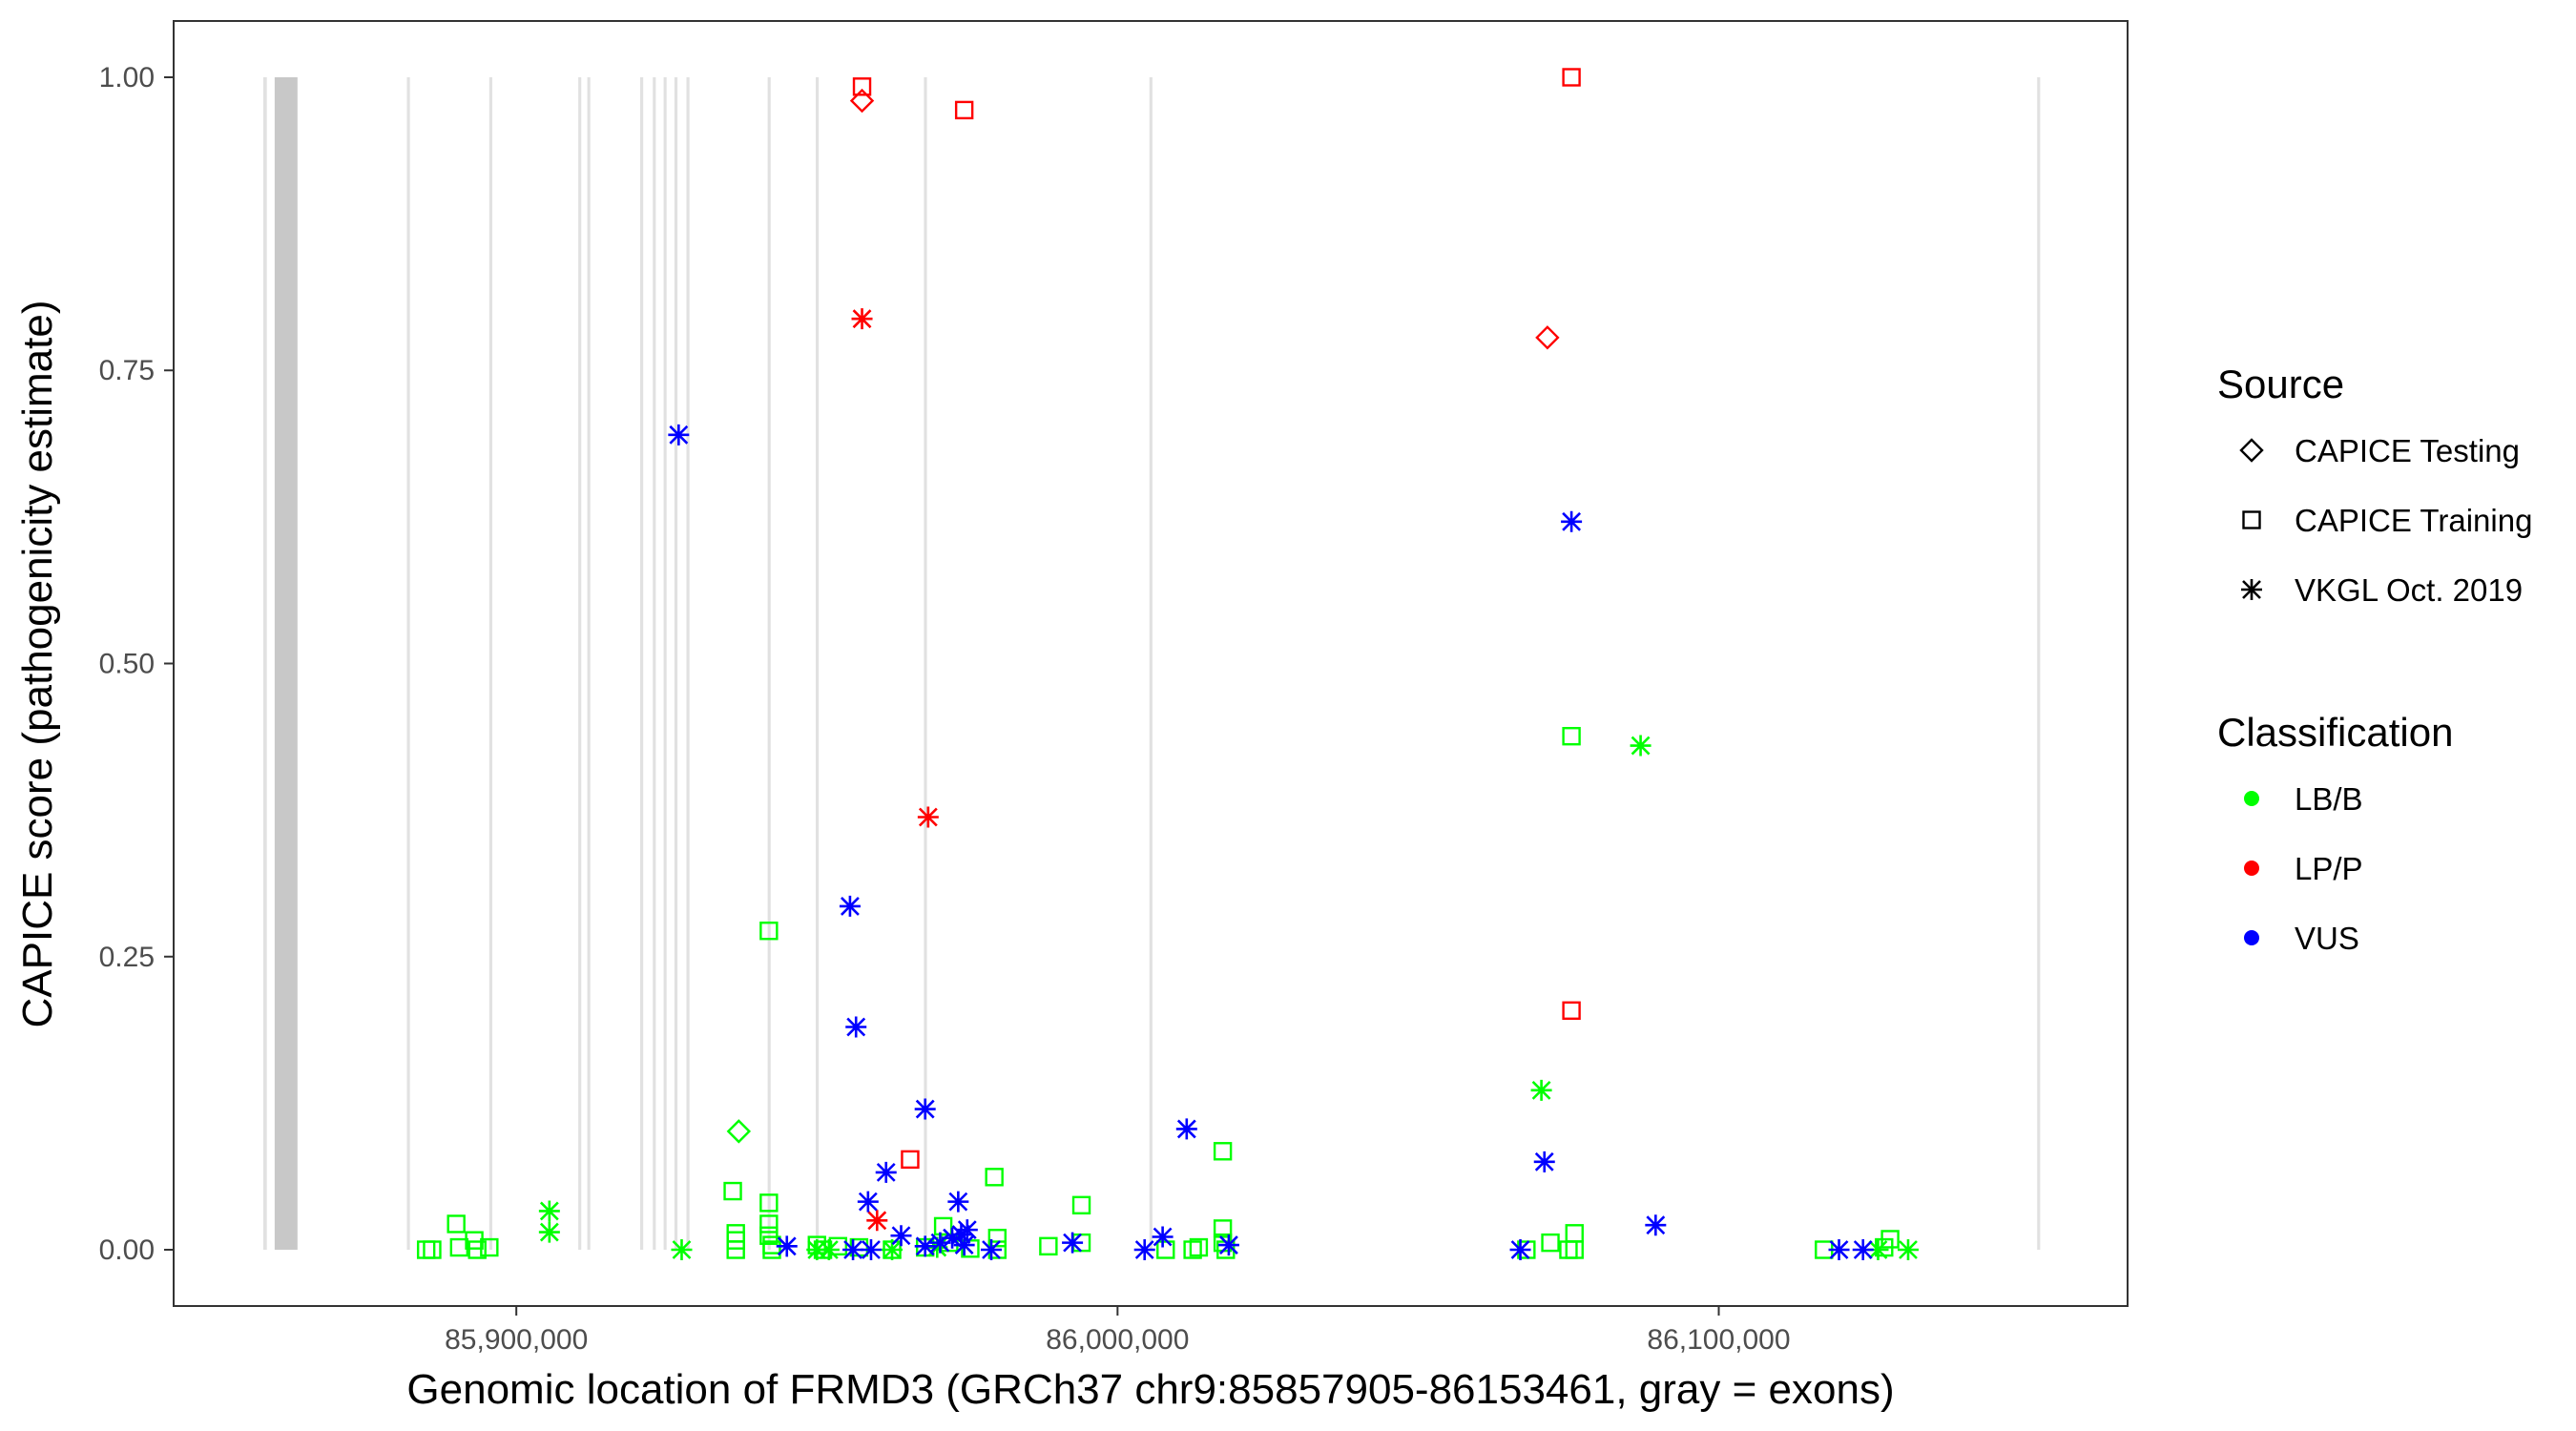 The image size is (2576, 1431). I want to click on y-tick-label: 0.50, so click(127, 664).